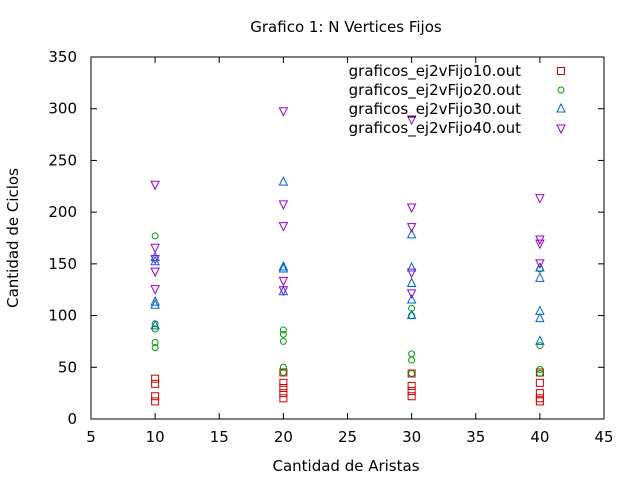 This screenshot has width=640, height=480. Describe the element at coordinates (67, 367) in the screenshot. I see `y-tick-label: 50` at that location.